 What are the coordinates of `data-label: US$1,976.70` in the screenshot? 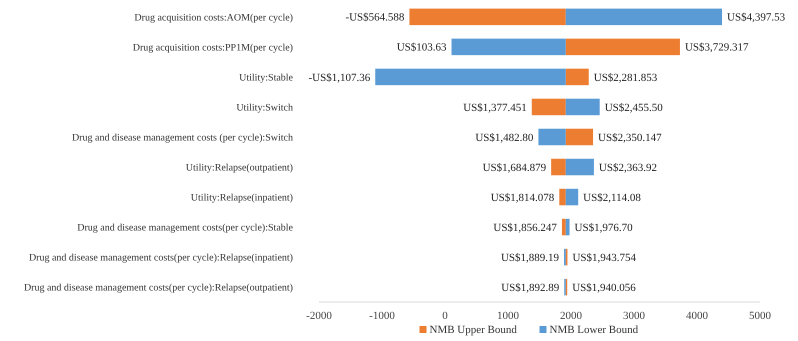 It's located at (604, 228).